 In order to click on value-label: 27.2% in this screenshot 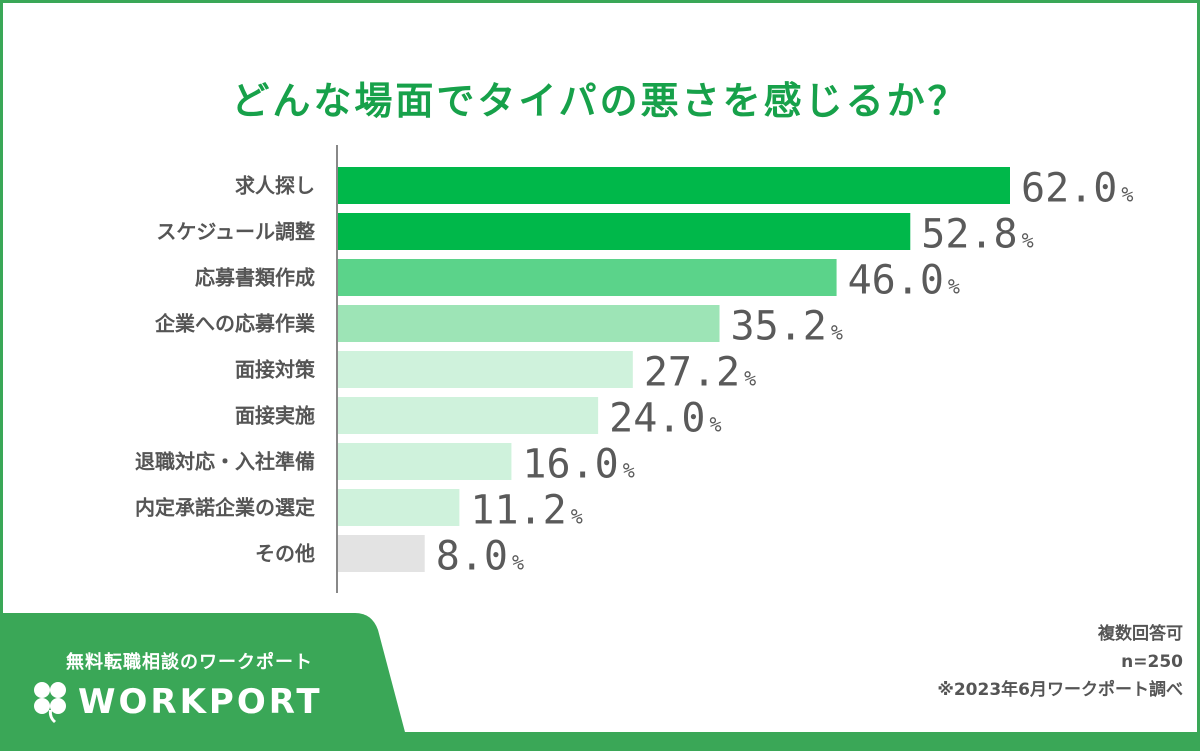, I will do `click(700, 373)`.